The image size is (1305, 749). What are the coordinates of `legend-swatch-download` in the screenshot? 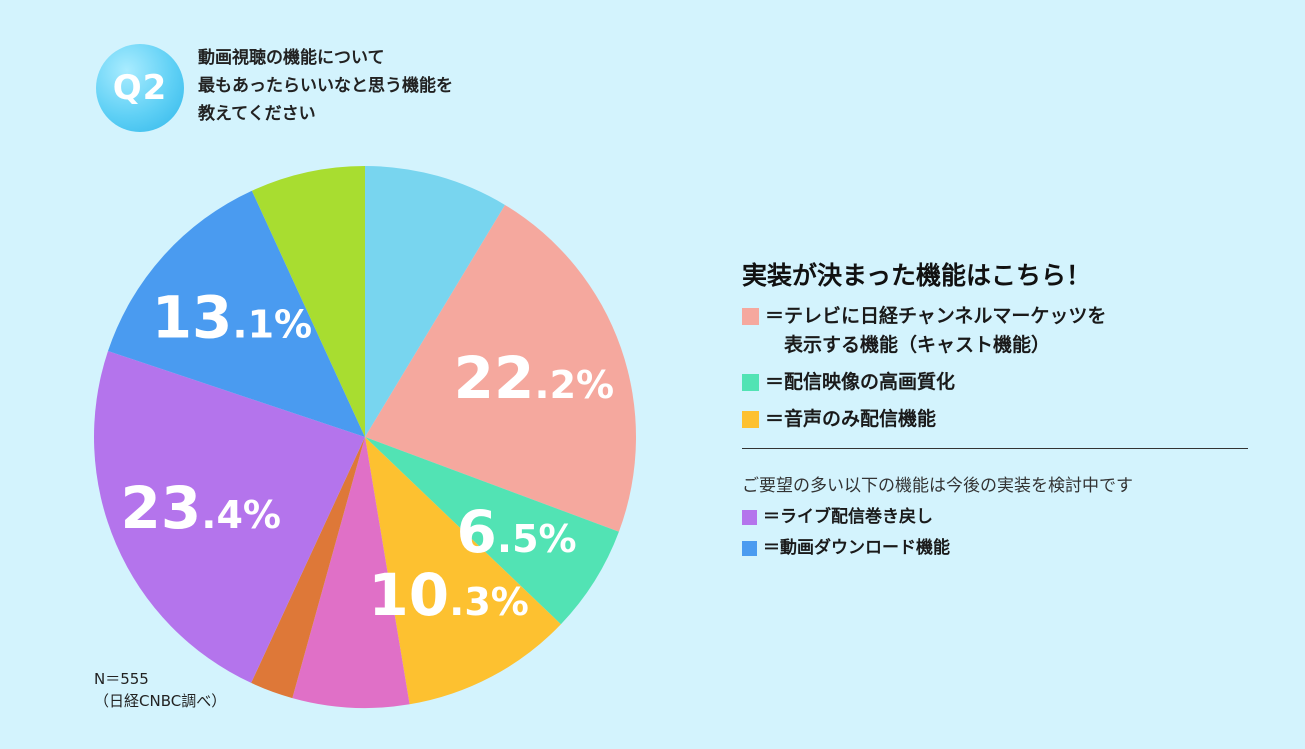 It's located at (749, 548).